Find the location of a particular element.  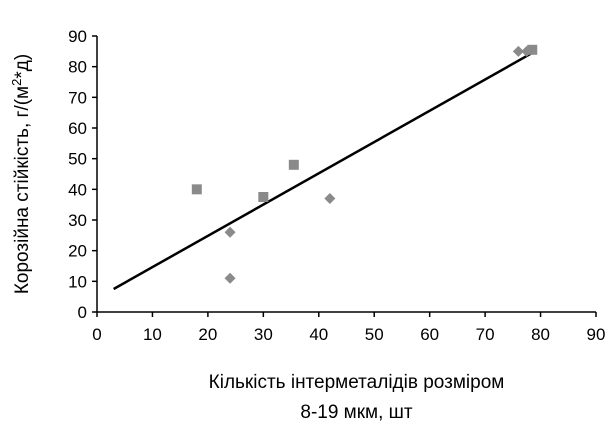

y-tick-label: 90 is located at coordinates (77, 36).